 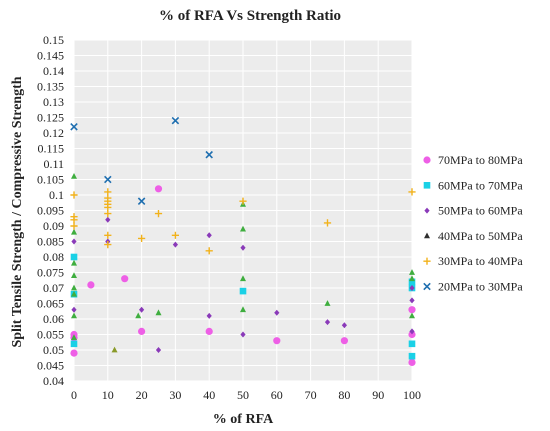 I want to click on y-tick-label: 0.125, so click(x=50, y=118).